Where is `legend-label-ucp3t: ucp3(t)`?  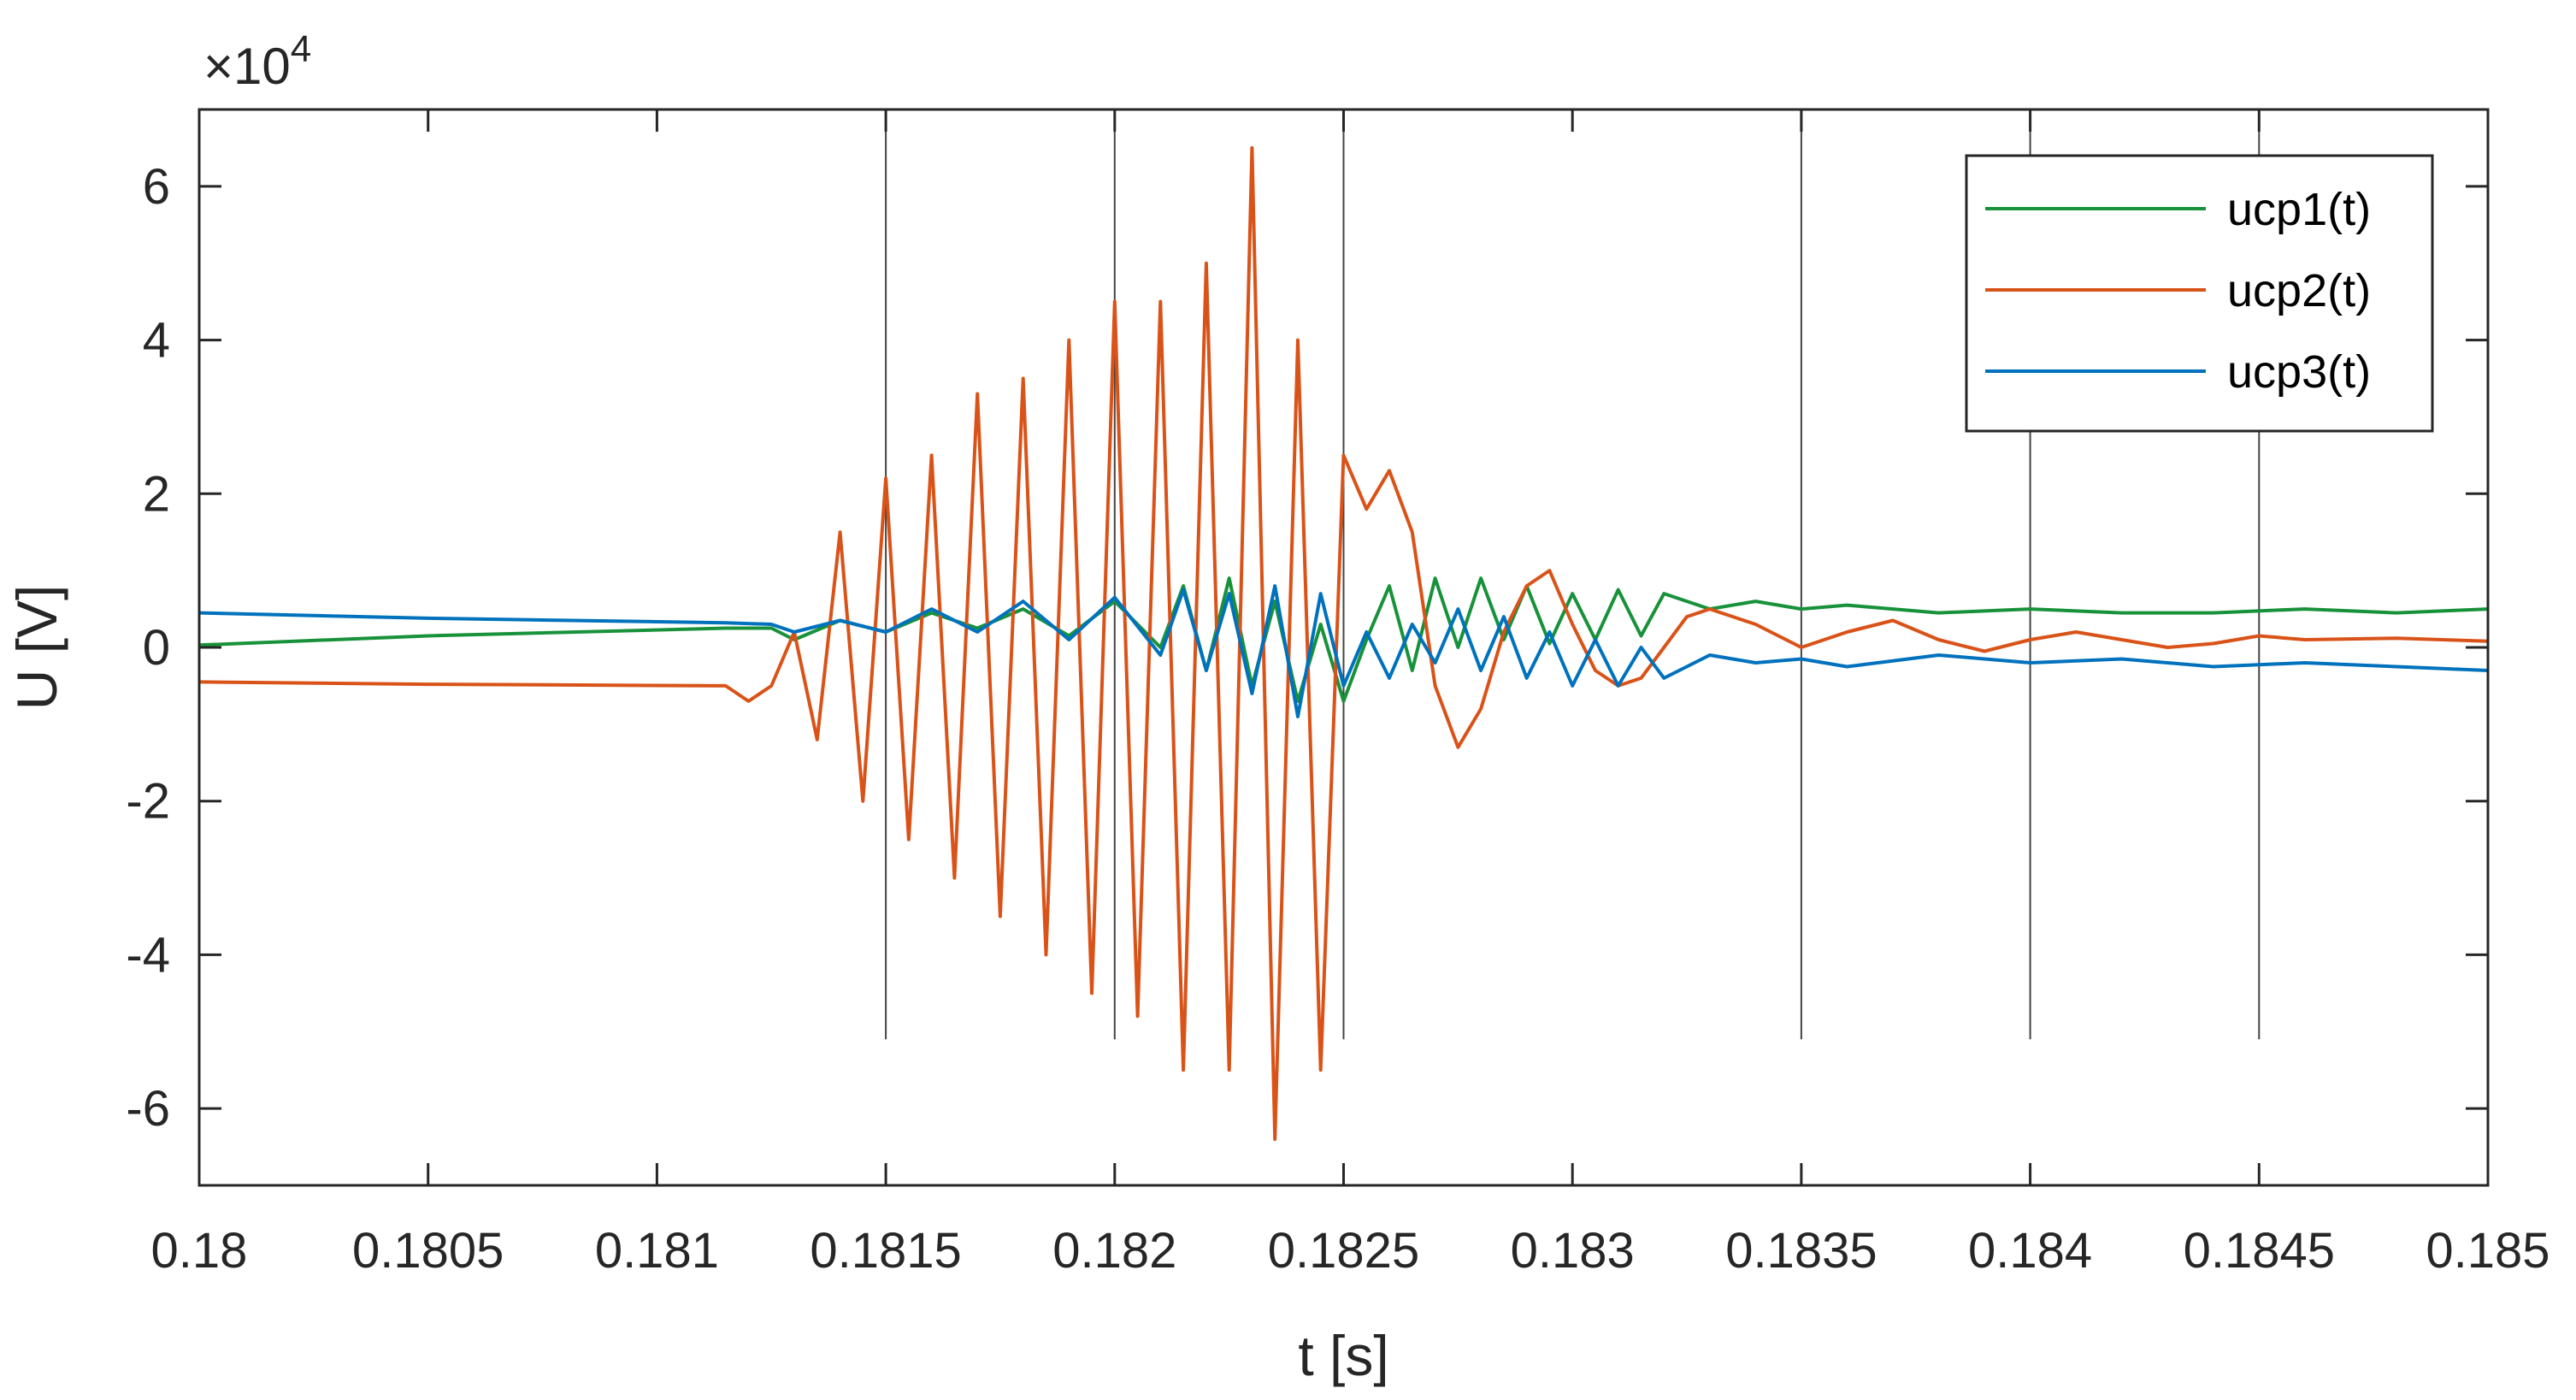 legend-label-ucp3t: ucp3(t) is located at coordinates (2299, 372).